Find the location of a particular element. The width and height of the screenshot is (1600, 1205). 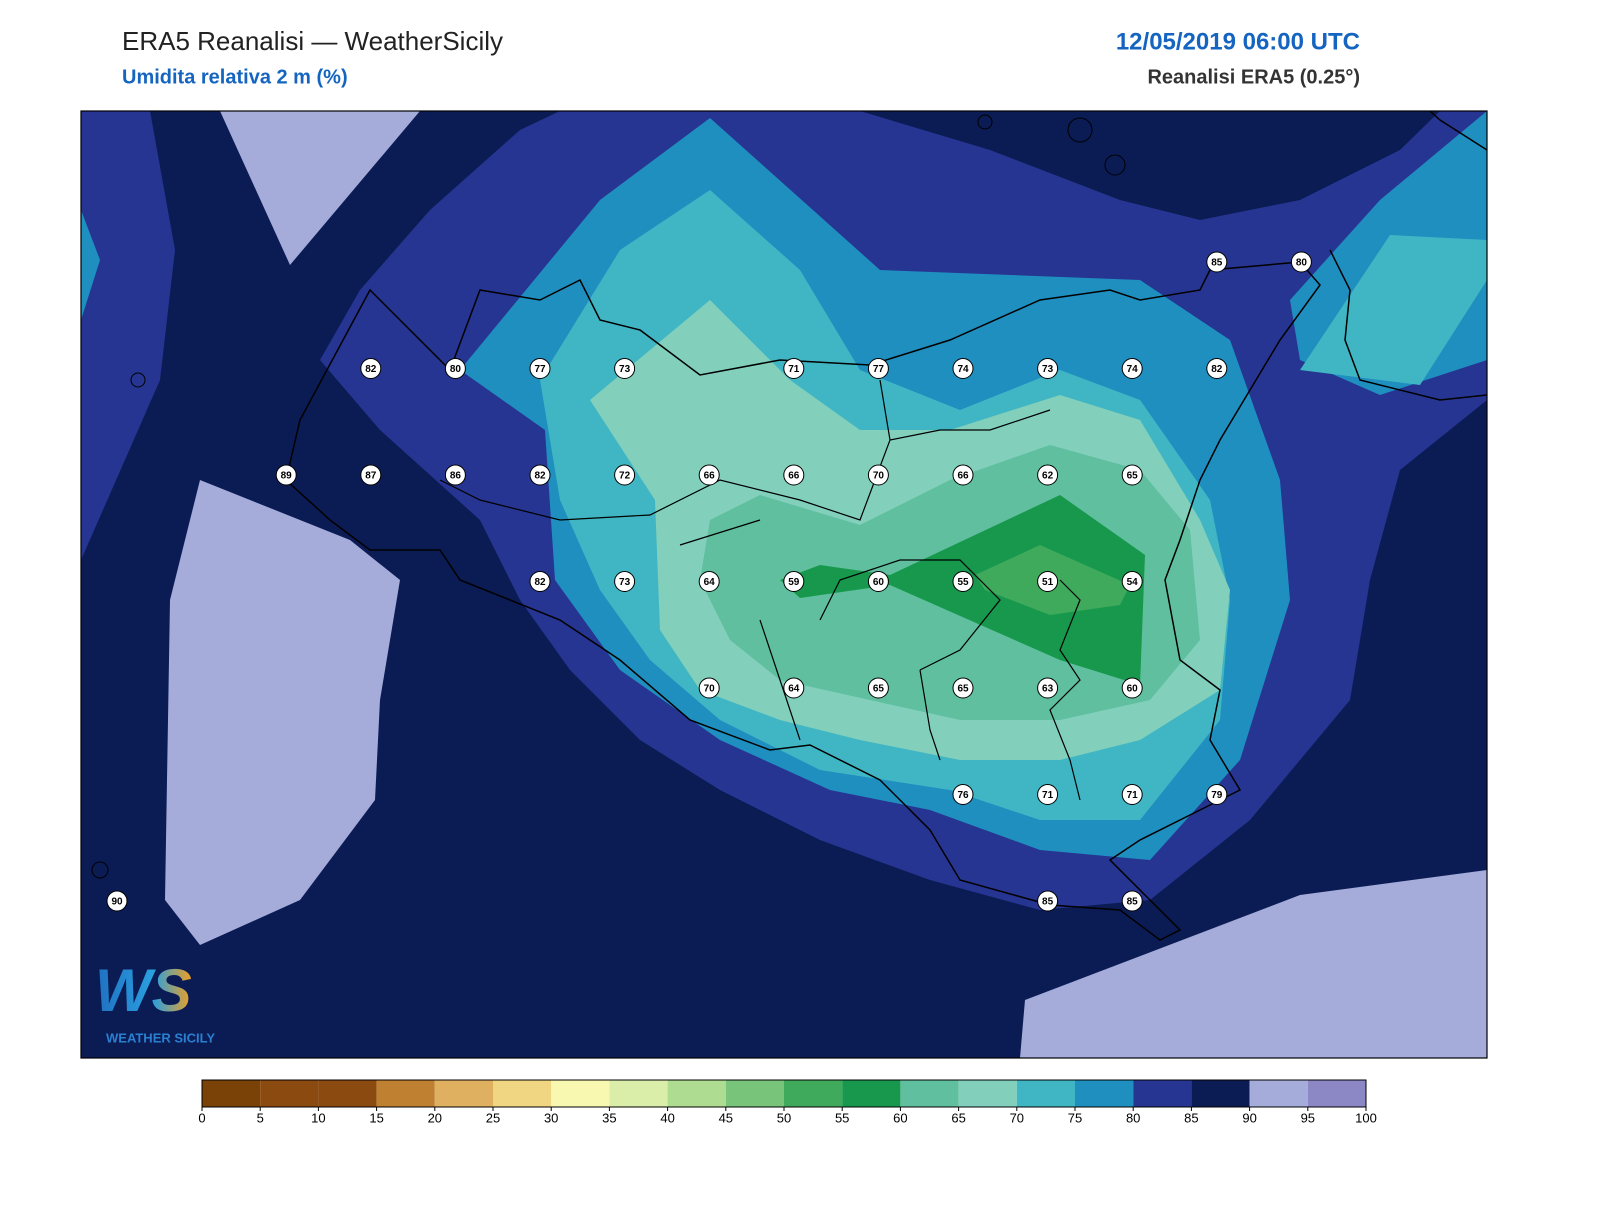

station-value: 87 is located at coordinates (371, 476).